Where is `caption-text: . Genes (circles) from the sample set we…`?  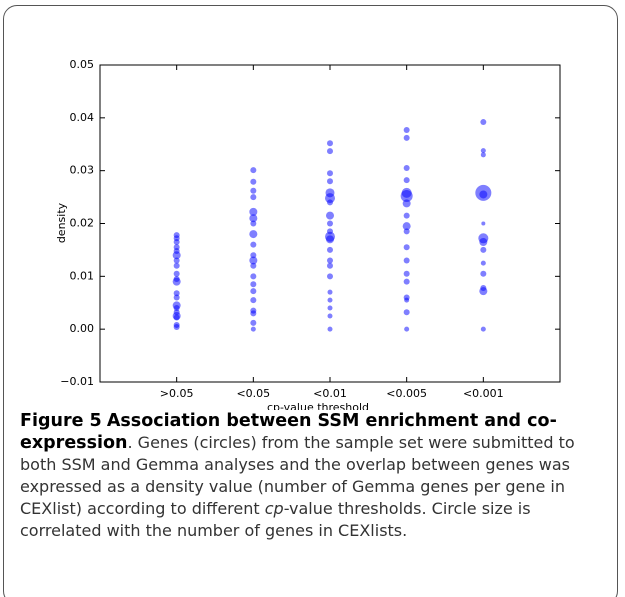
caption-text: . Genes (circles) from the sample set we… is located at coordinates (297, 475).